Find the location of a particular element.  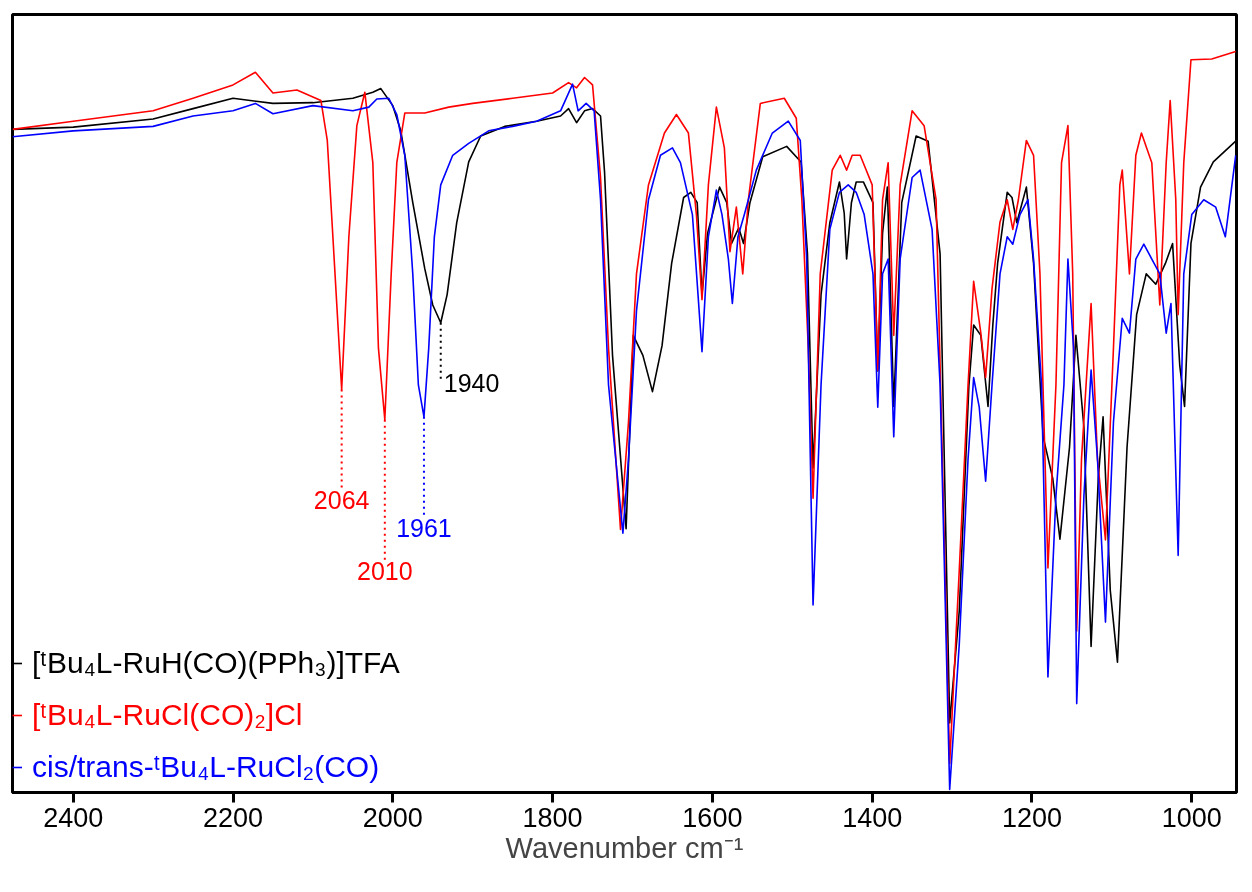

x-tick-label: 2200 is located at coordinates (233, 817).